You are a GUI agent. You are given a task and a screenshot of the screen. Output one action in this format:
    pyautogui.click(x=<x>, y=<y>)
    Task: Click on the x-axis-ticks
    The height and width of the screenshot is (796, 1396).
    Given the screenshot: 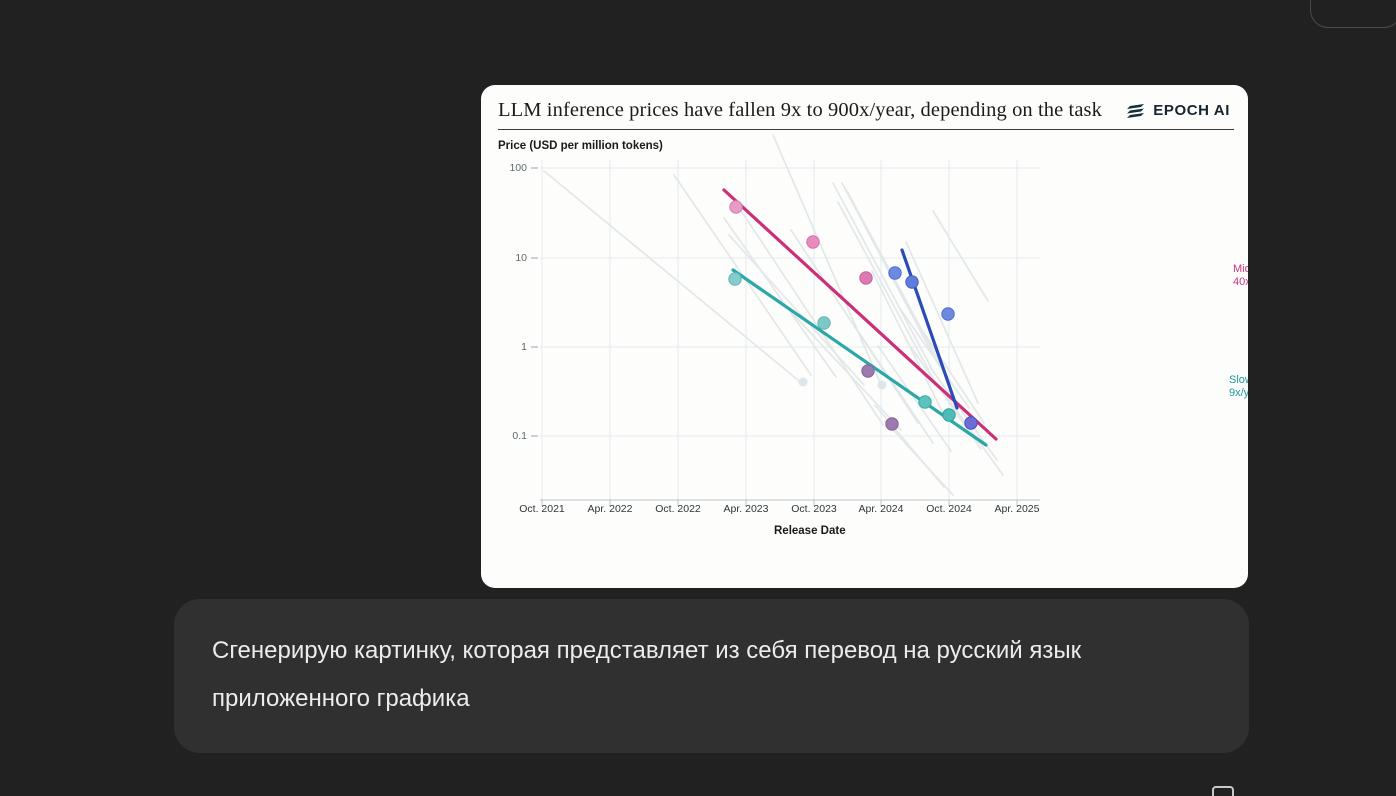 What is the action you would take?
    pyautogui.click(x=779, y=503)
    